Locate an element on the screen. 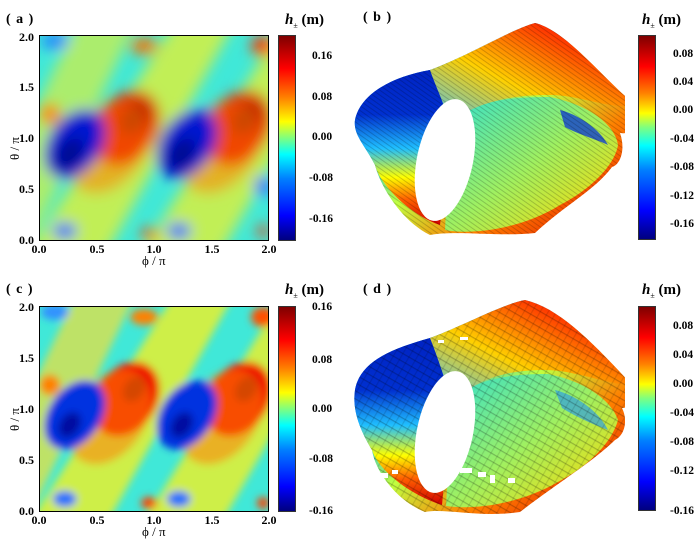 This screenshot has height=544, width=700. colorbar-a is located at coordinates (287, 138).